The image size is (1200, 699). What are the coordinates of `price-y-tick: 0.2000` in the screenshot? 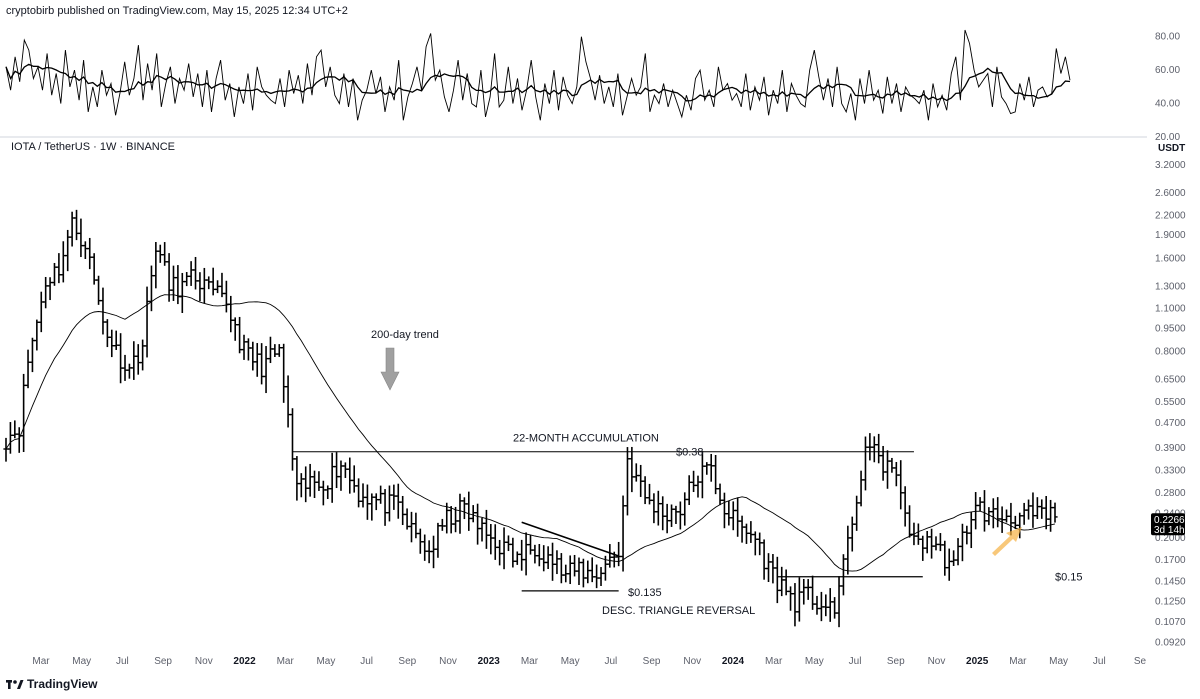 It's located at (1170, 538).